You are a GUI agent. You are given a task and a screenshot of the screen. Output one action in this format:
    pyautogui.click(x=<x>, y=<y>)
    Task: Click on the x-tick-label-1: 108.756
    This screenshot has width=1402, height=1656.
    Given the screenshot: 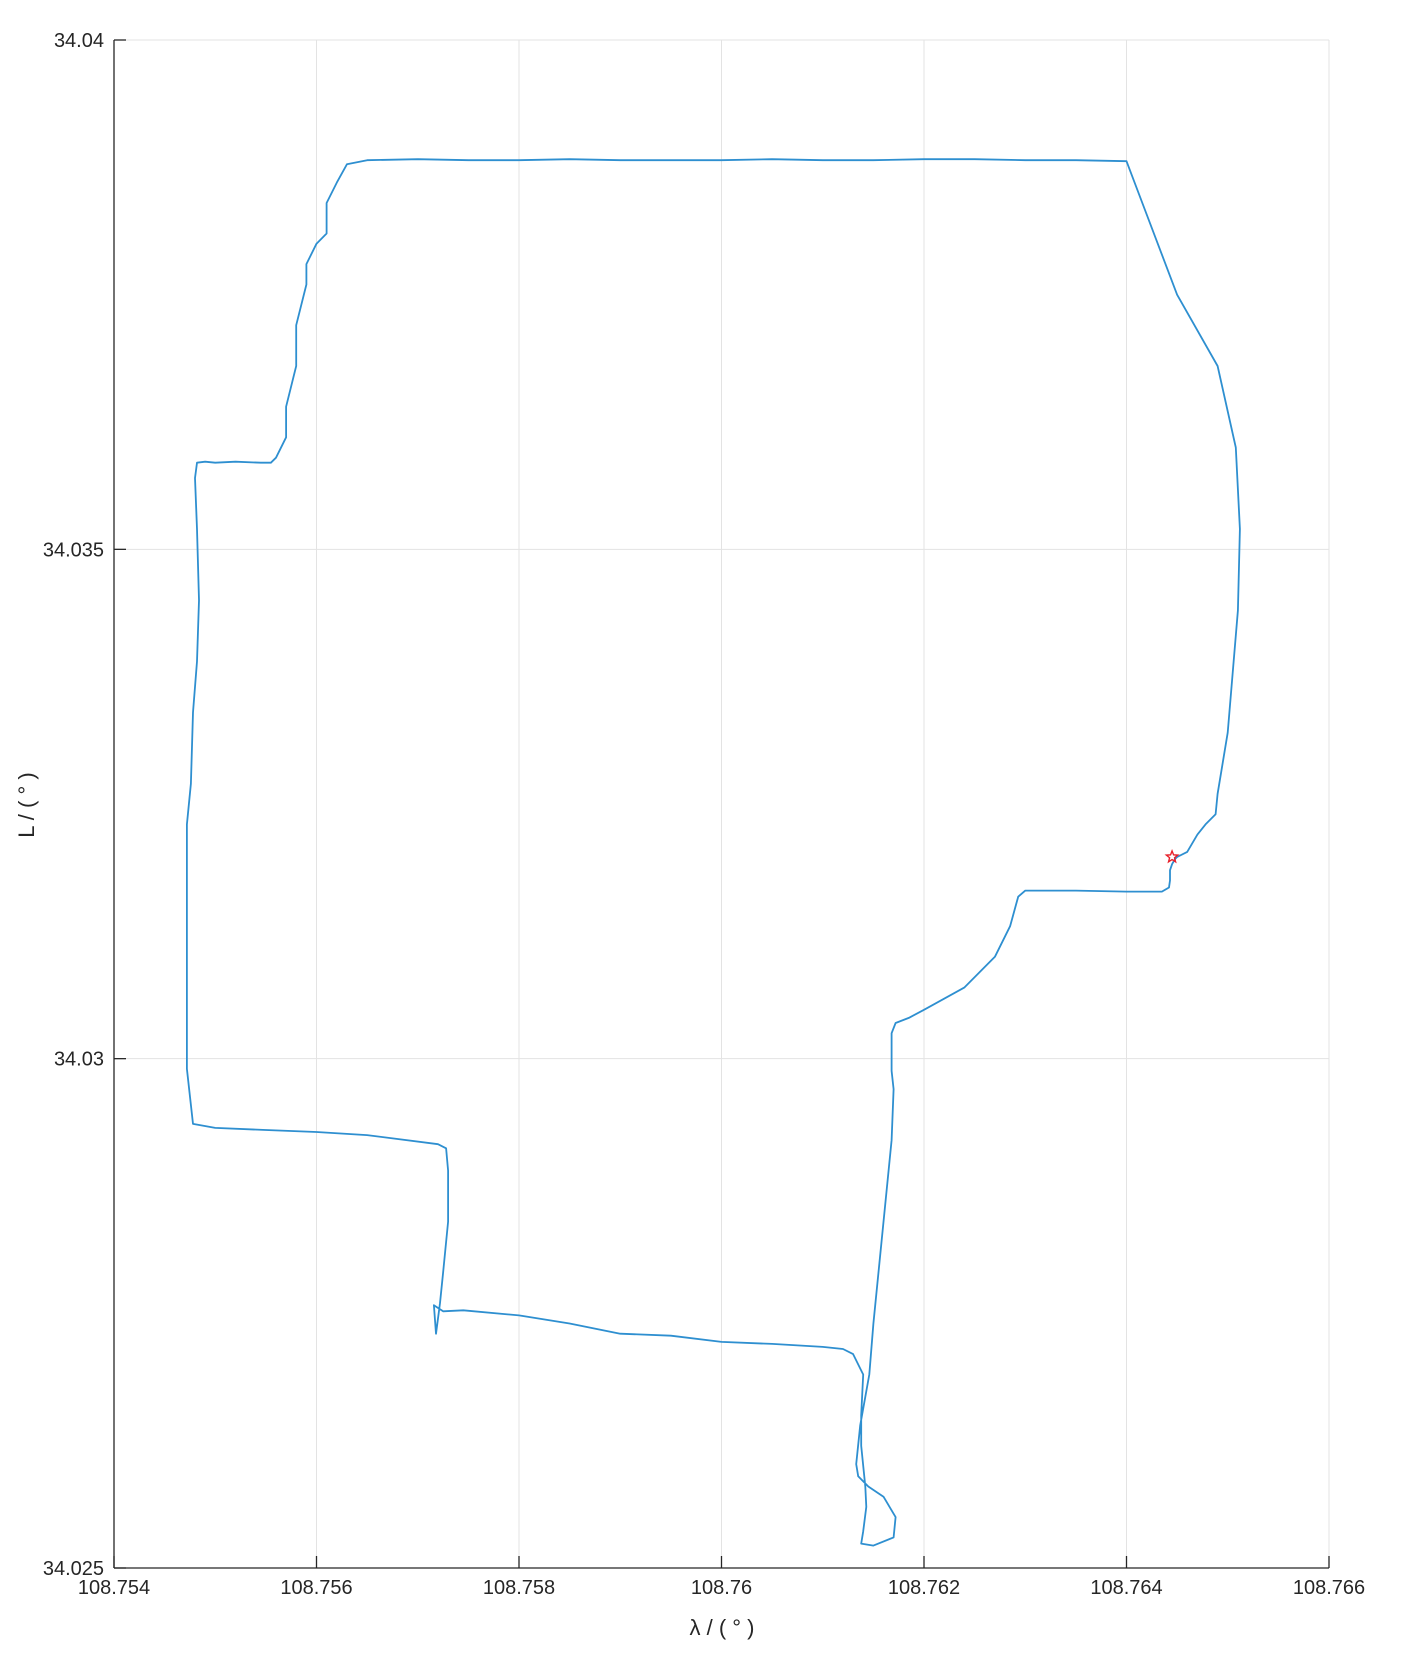 What is the action you would take?
    pyautogui.click(x=316, y=1588)
    